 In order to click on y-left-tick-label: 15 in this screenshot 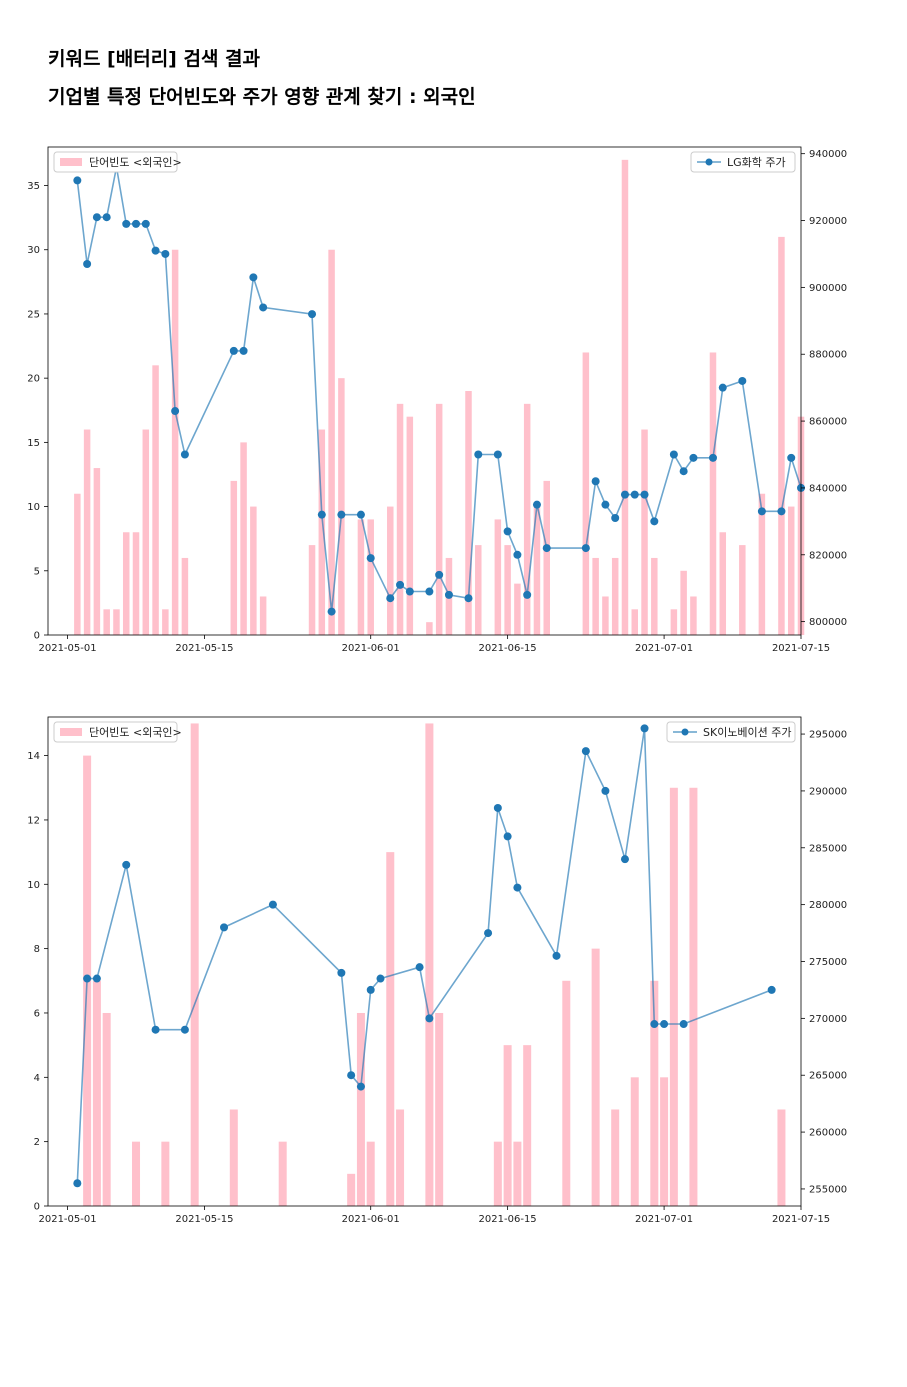, I will do `click(33, 443)`.